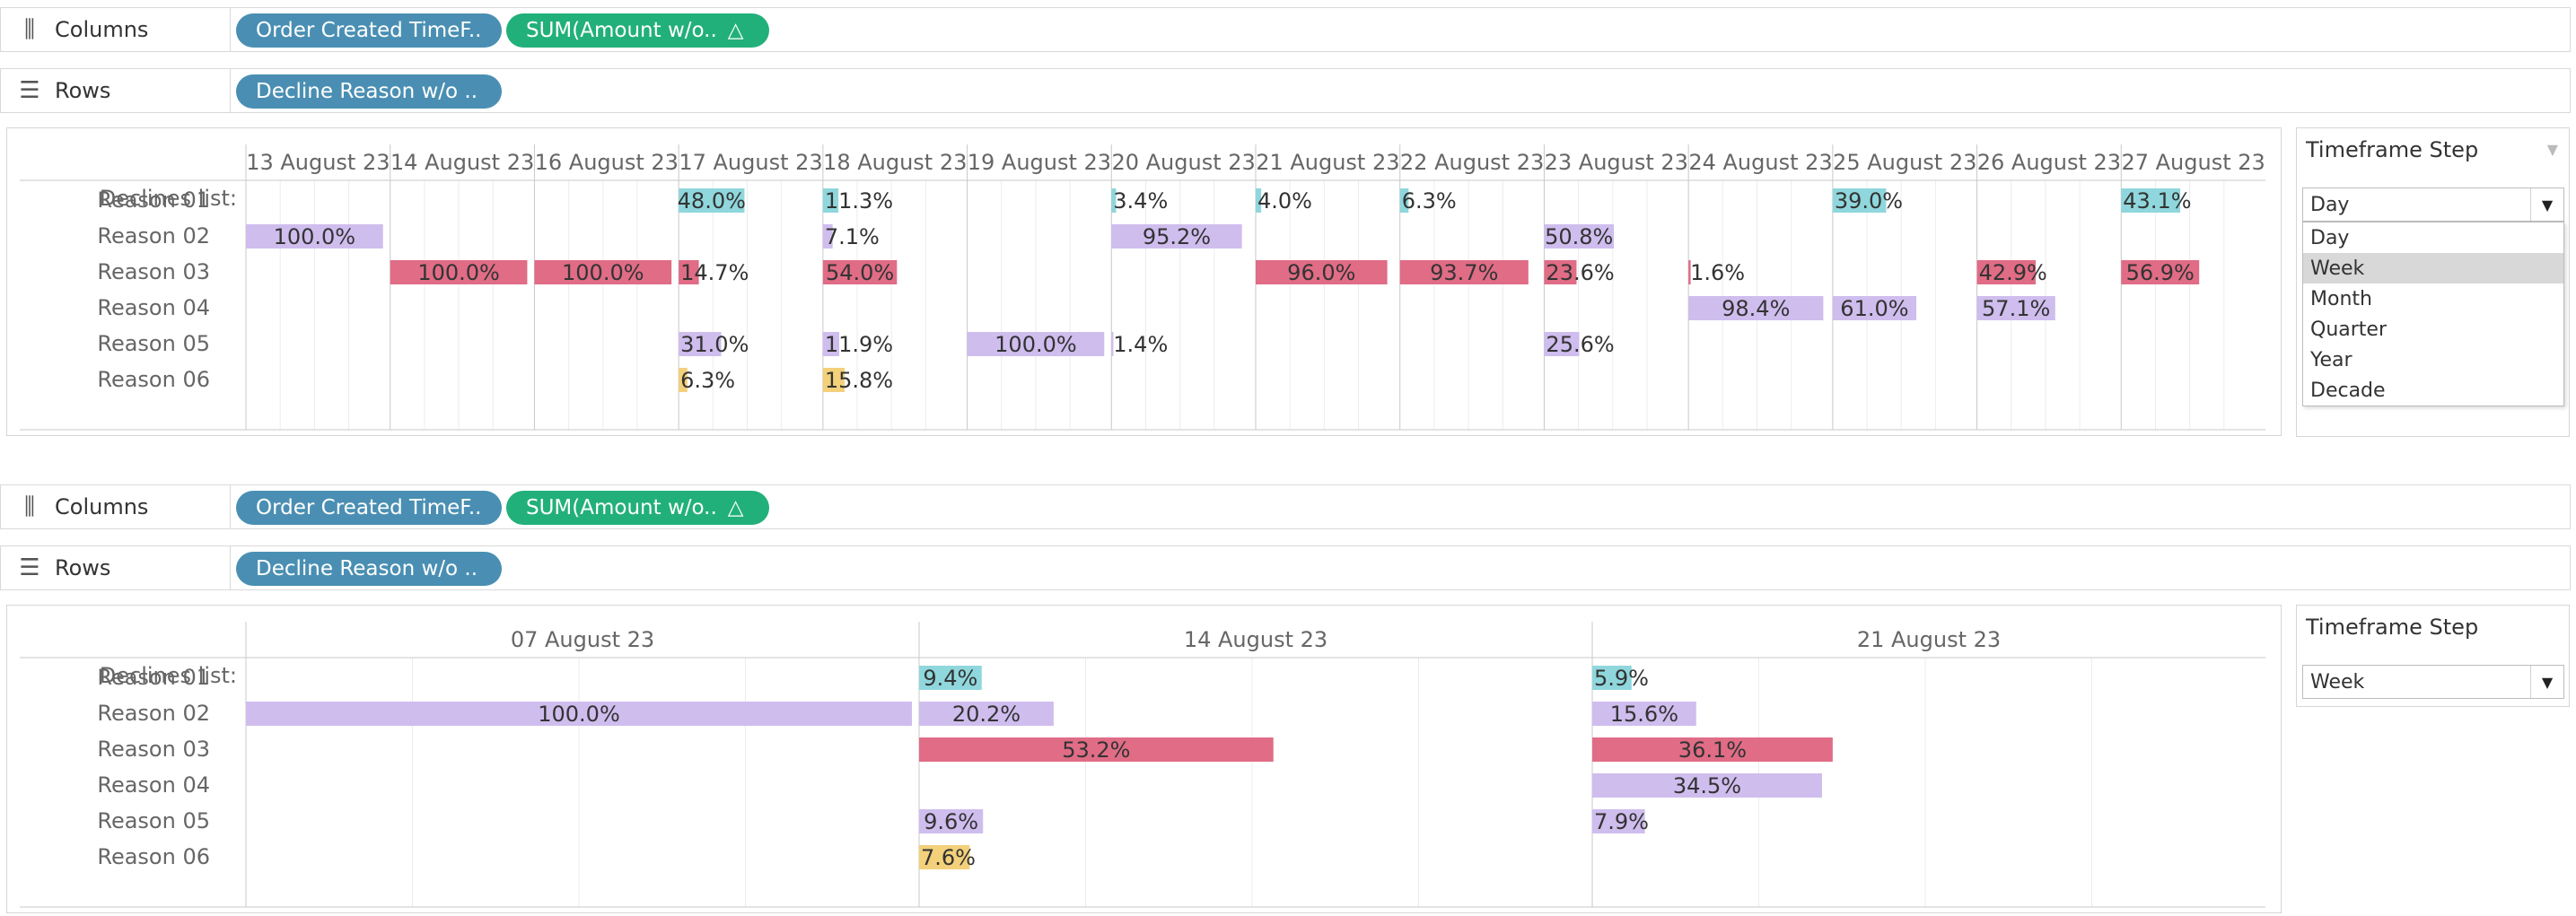 This screenshot has height=916, width=2576. Describe the element at coordinates (735, 508) in the screenshot. I see `delta-icon: △` at that location.